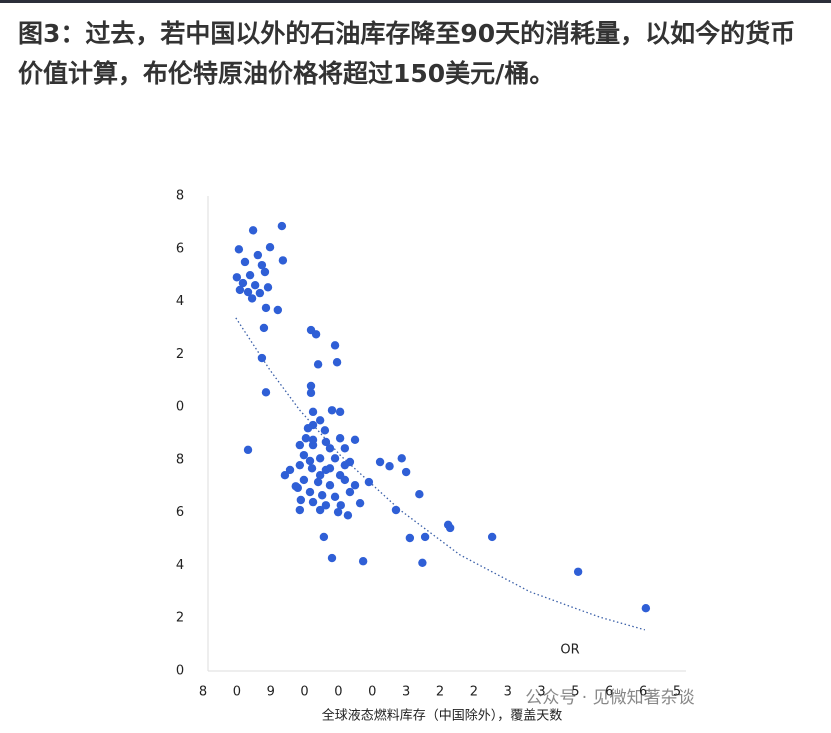 The image size is (831, 733). I want to click on y-tick-label: 2, so click(180, 618).